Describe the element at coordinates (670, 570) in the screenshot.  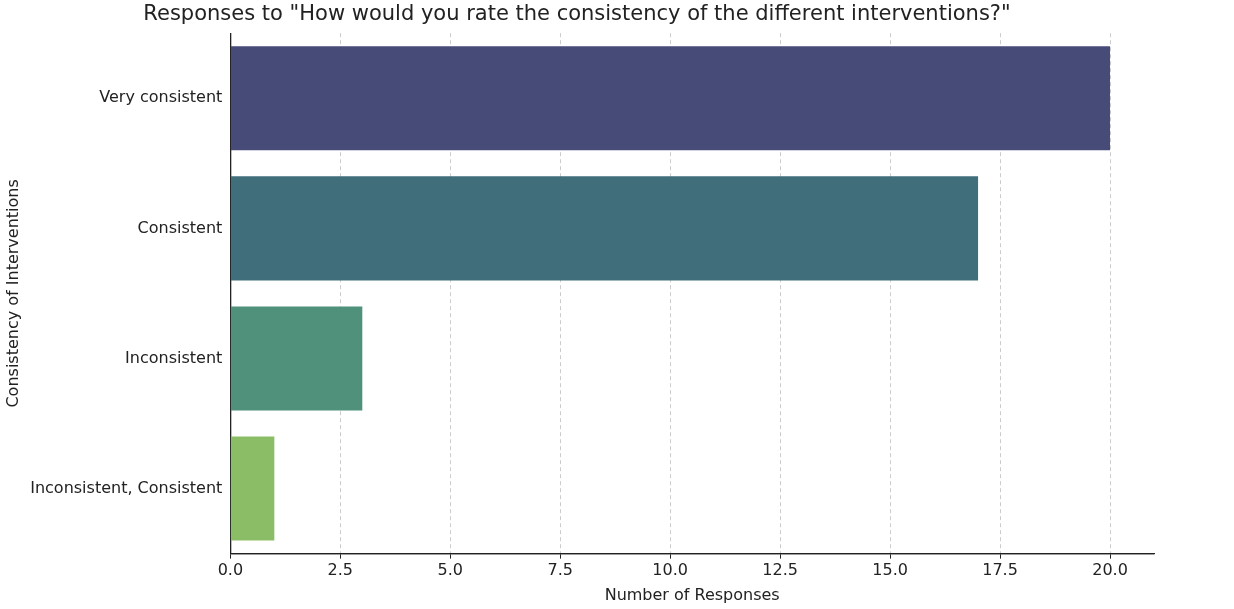
I see `x-tick-label: 10.0` at that location.